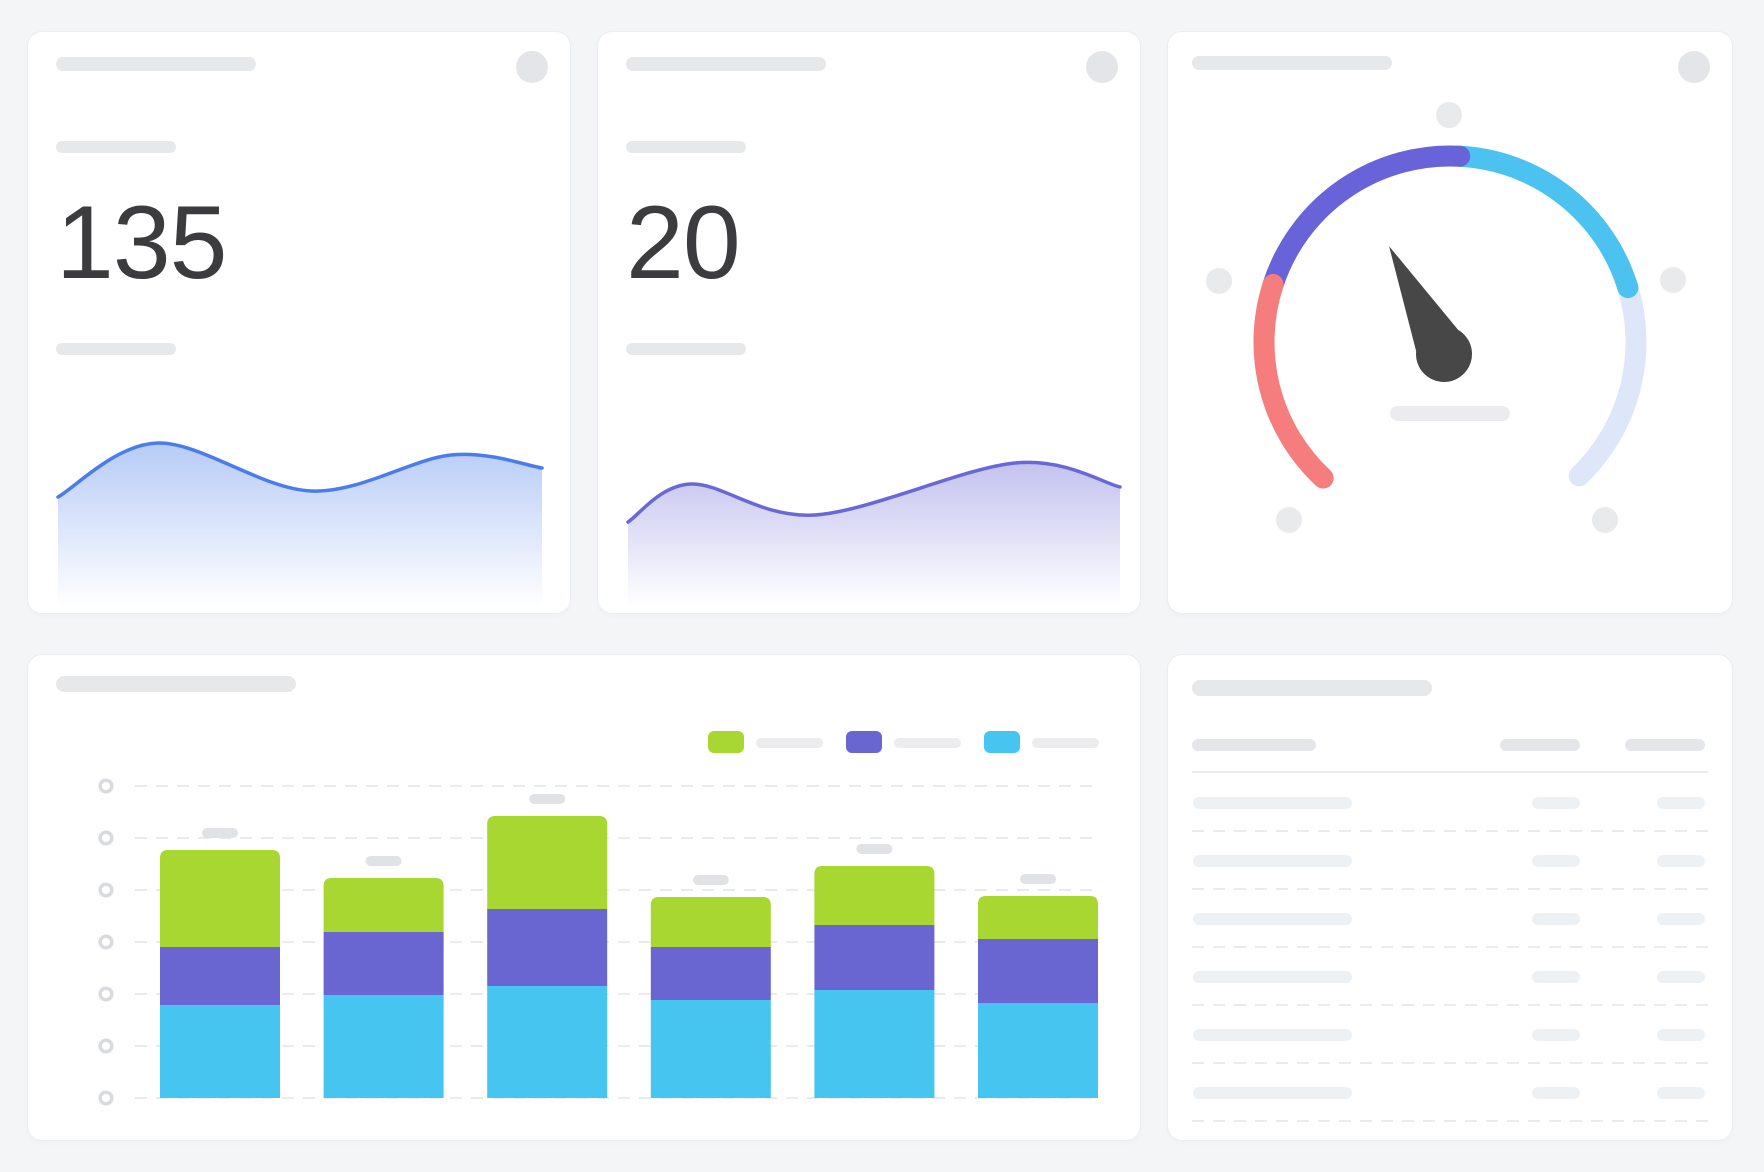 The height and width of the screenshot is (1172, 1764). Describe the element at coordinates (142, 243) in the screenshot. I see `stat-value: 135` at that location.